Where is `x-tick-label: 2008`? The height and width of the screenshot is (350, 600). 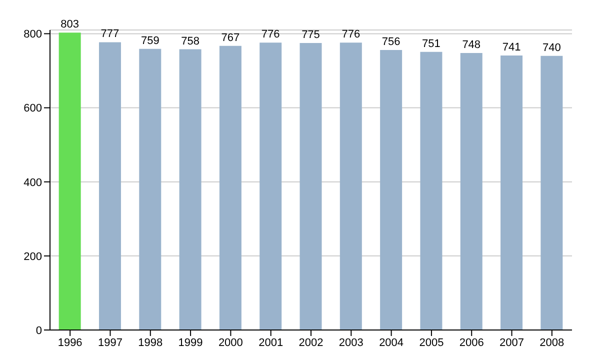
x-tick-label: 2008 is located at coordinates (552, 342).